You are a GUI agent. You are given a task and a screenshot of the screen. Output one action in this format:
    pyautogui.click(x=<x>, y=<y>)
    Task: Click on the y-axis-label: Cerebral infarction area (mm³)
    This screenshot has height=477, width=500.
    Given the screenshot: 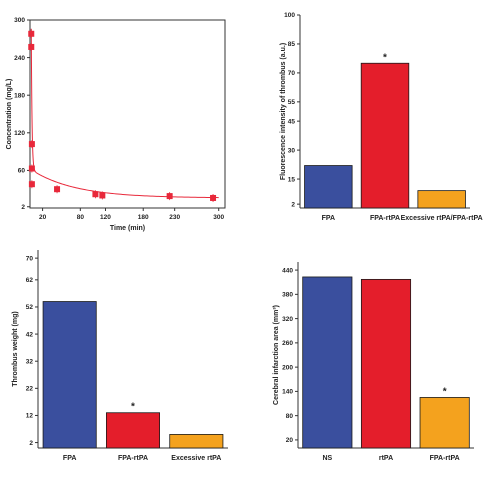 What is the action you would take?
    pyautogui.click(x=276, y=355)
    